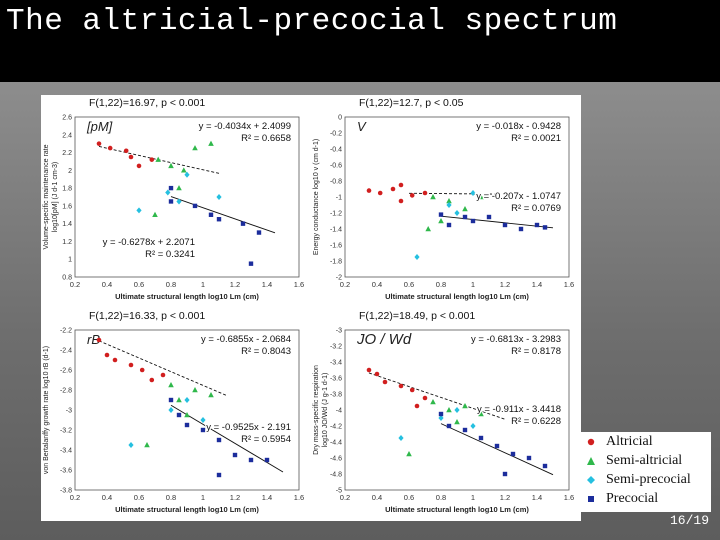 The width and height of the screenshot is (720, 540). I want to click on fit-r-squared: R² = 0.8178, so click(536, 351).